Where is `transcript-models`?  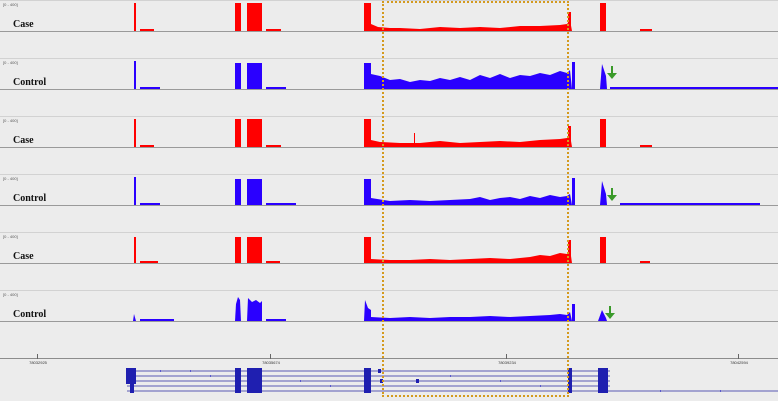 transcript-models is located at coordinates (452, 380).